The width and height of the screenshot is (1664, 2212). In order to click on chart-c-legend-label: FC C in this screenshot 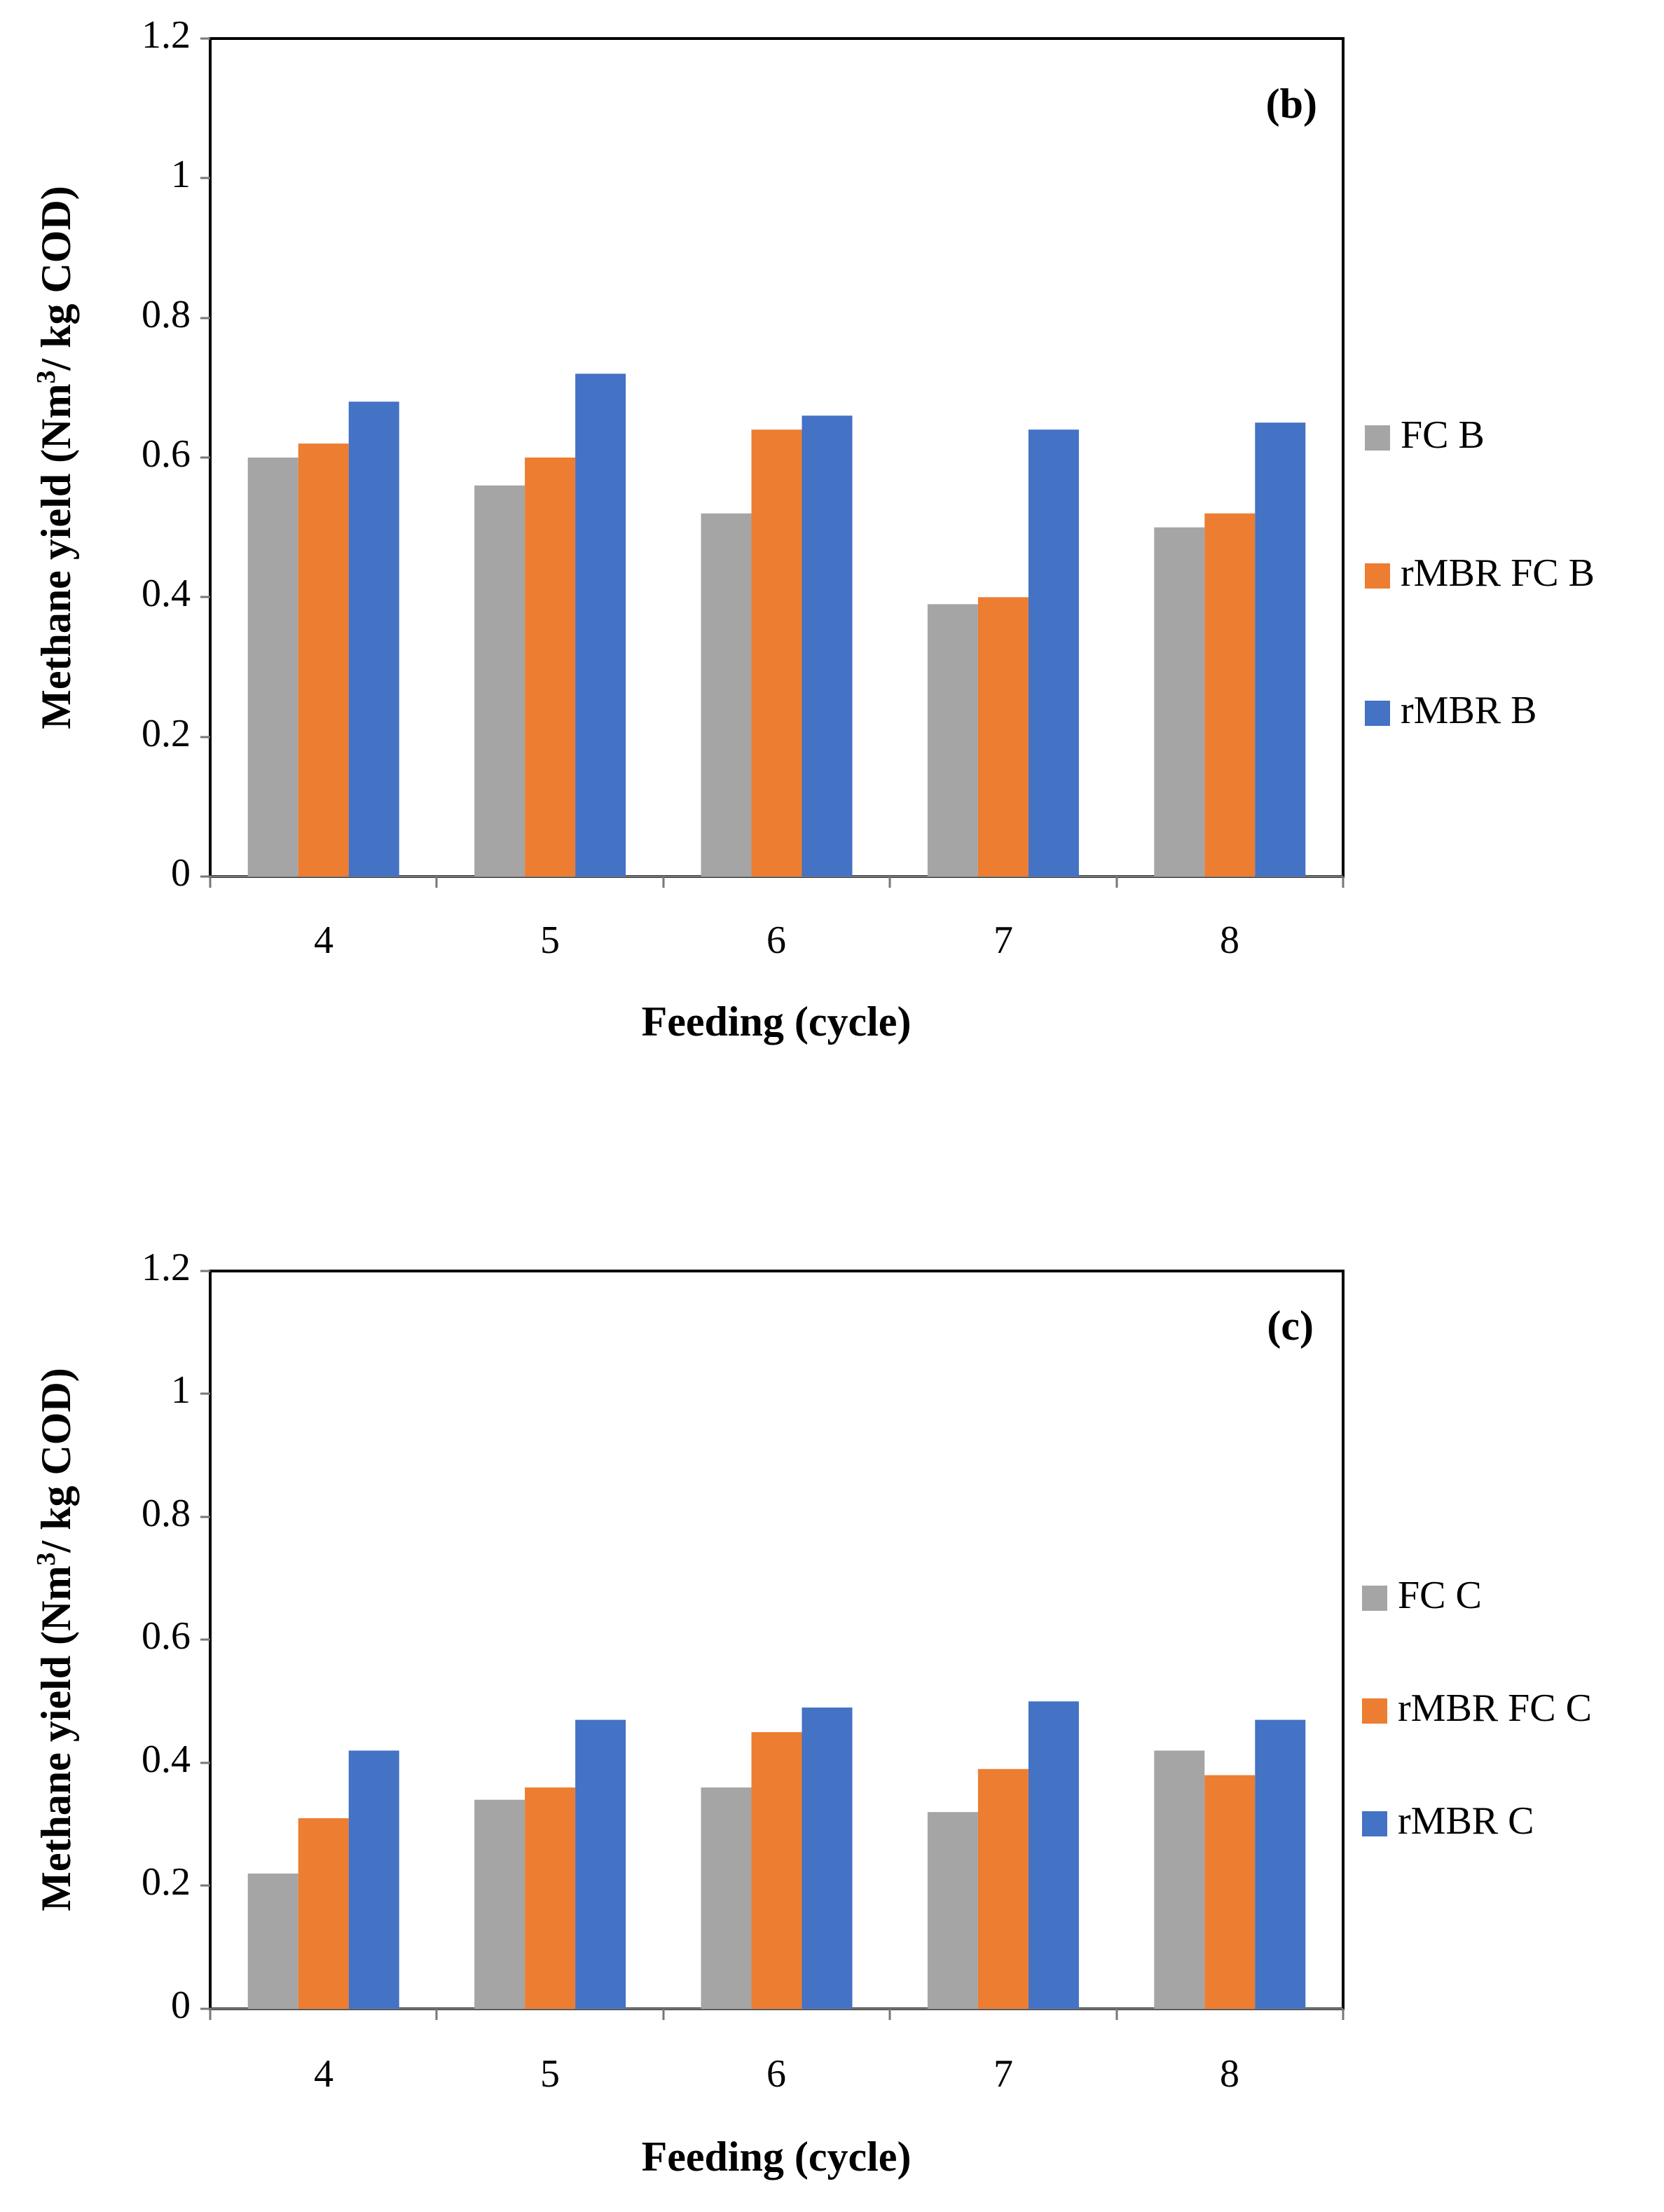, I will do `click(1440, 1595)`.